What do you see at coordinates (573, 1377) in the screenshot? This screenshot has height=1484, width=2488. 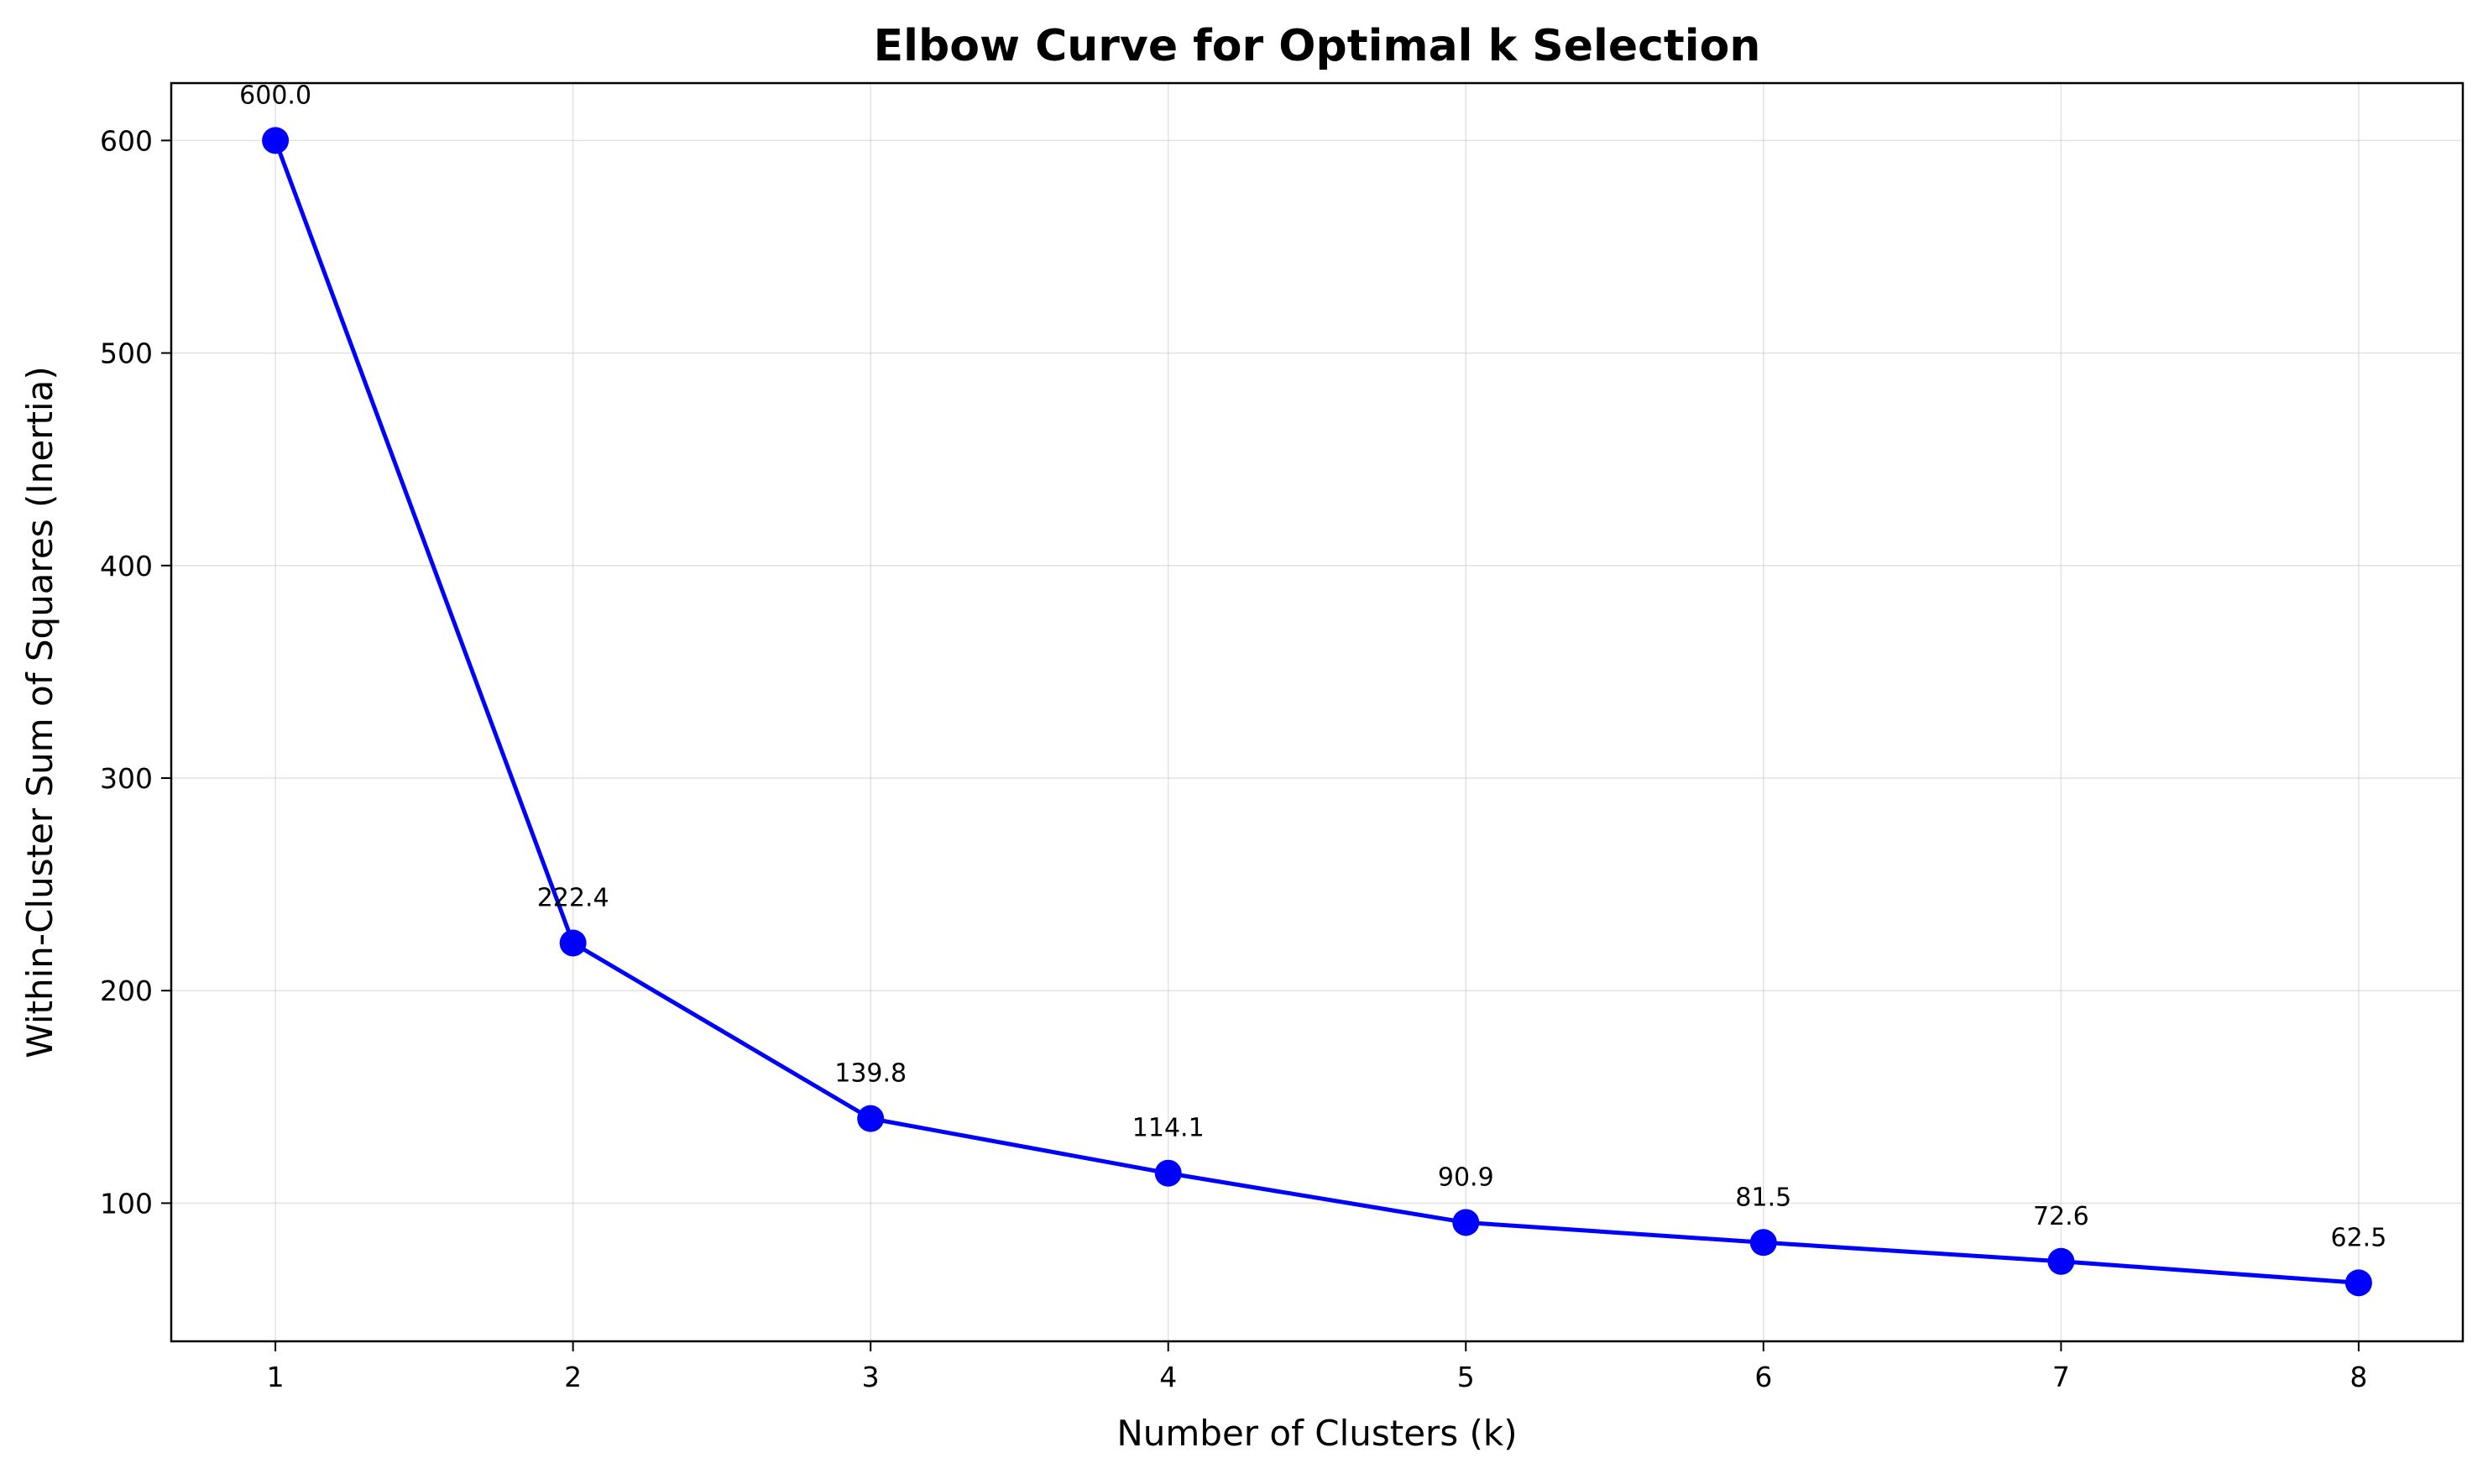 I see `x-tick-label: 2` at bounding box center [573, 1377].